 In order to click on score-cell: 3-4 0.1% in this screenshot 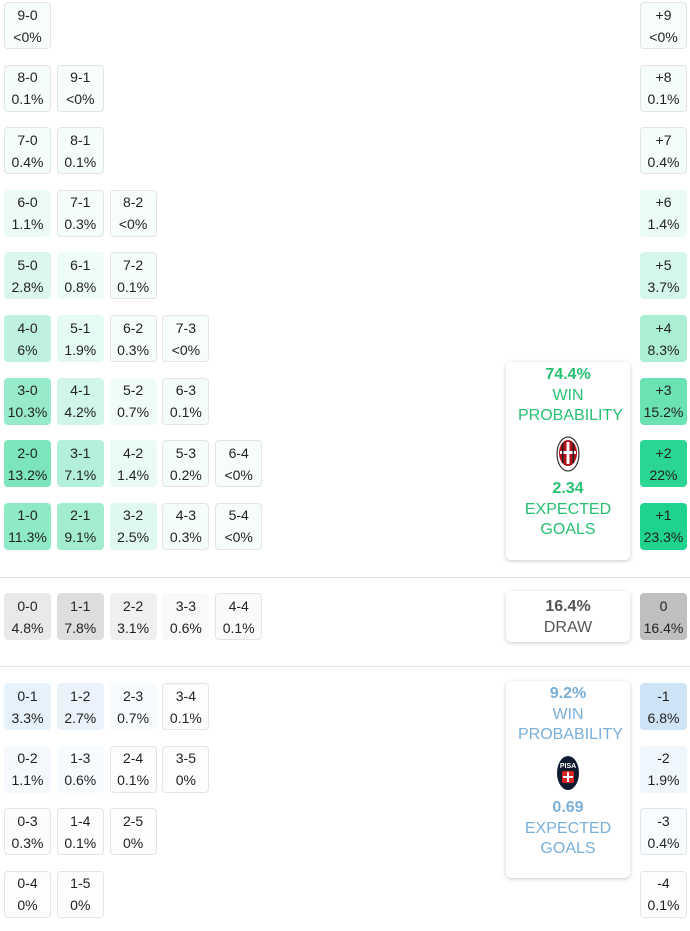, I will do `click(186, 706)`.